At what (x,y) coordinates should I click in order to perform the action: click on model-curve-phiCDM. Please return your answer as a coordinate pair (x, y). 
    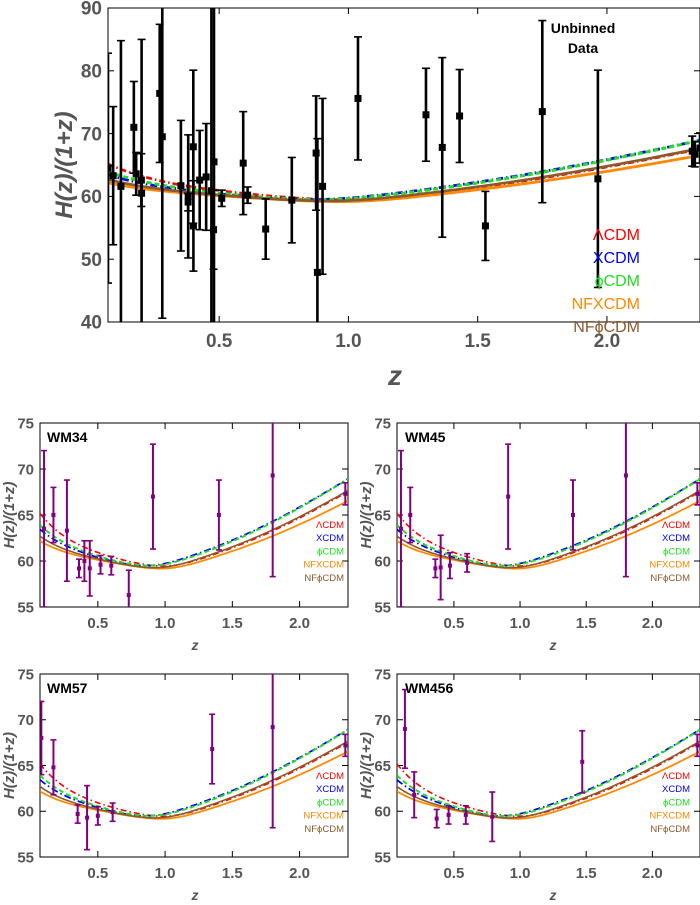
    Looking at the image, I should click on (548, 522).